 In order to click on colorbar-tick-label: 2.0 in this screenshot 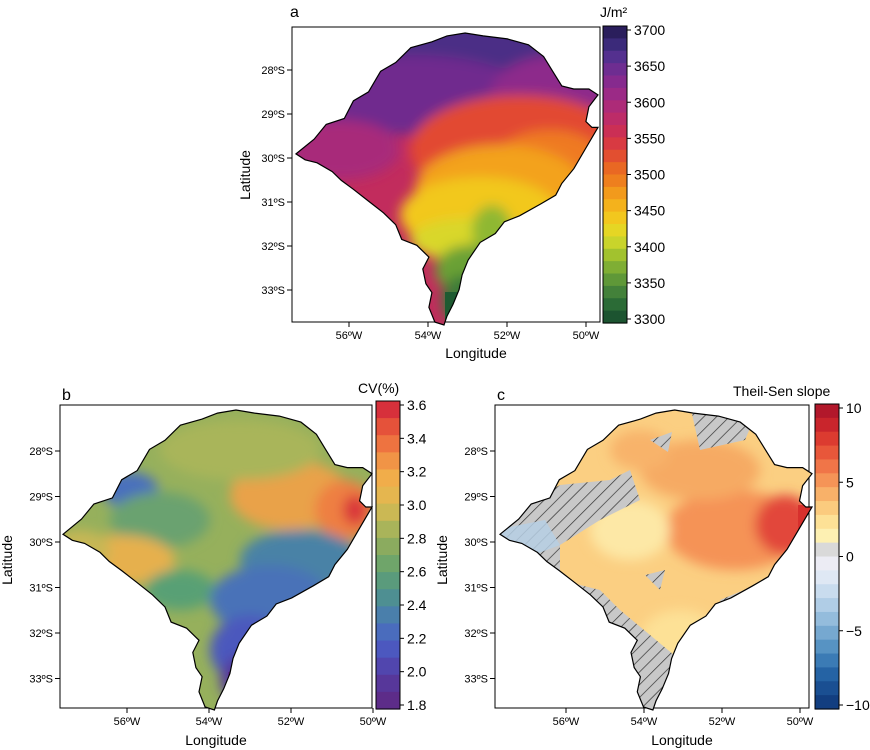, I will do `click(417, 672)`.